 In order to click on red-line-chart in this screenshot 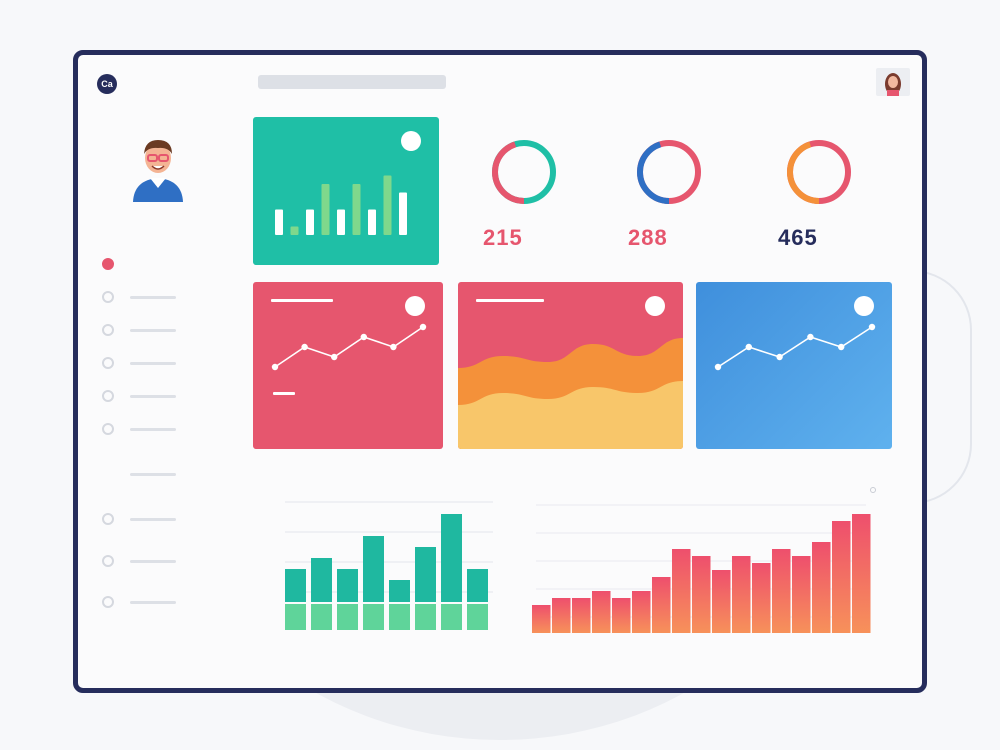, I will do `click(349, 347)`.